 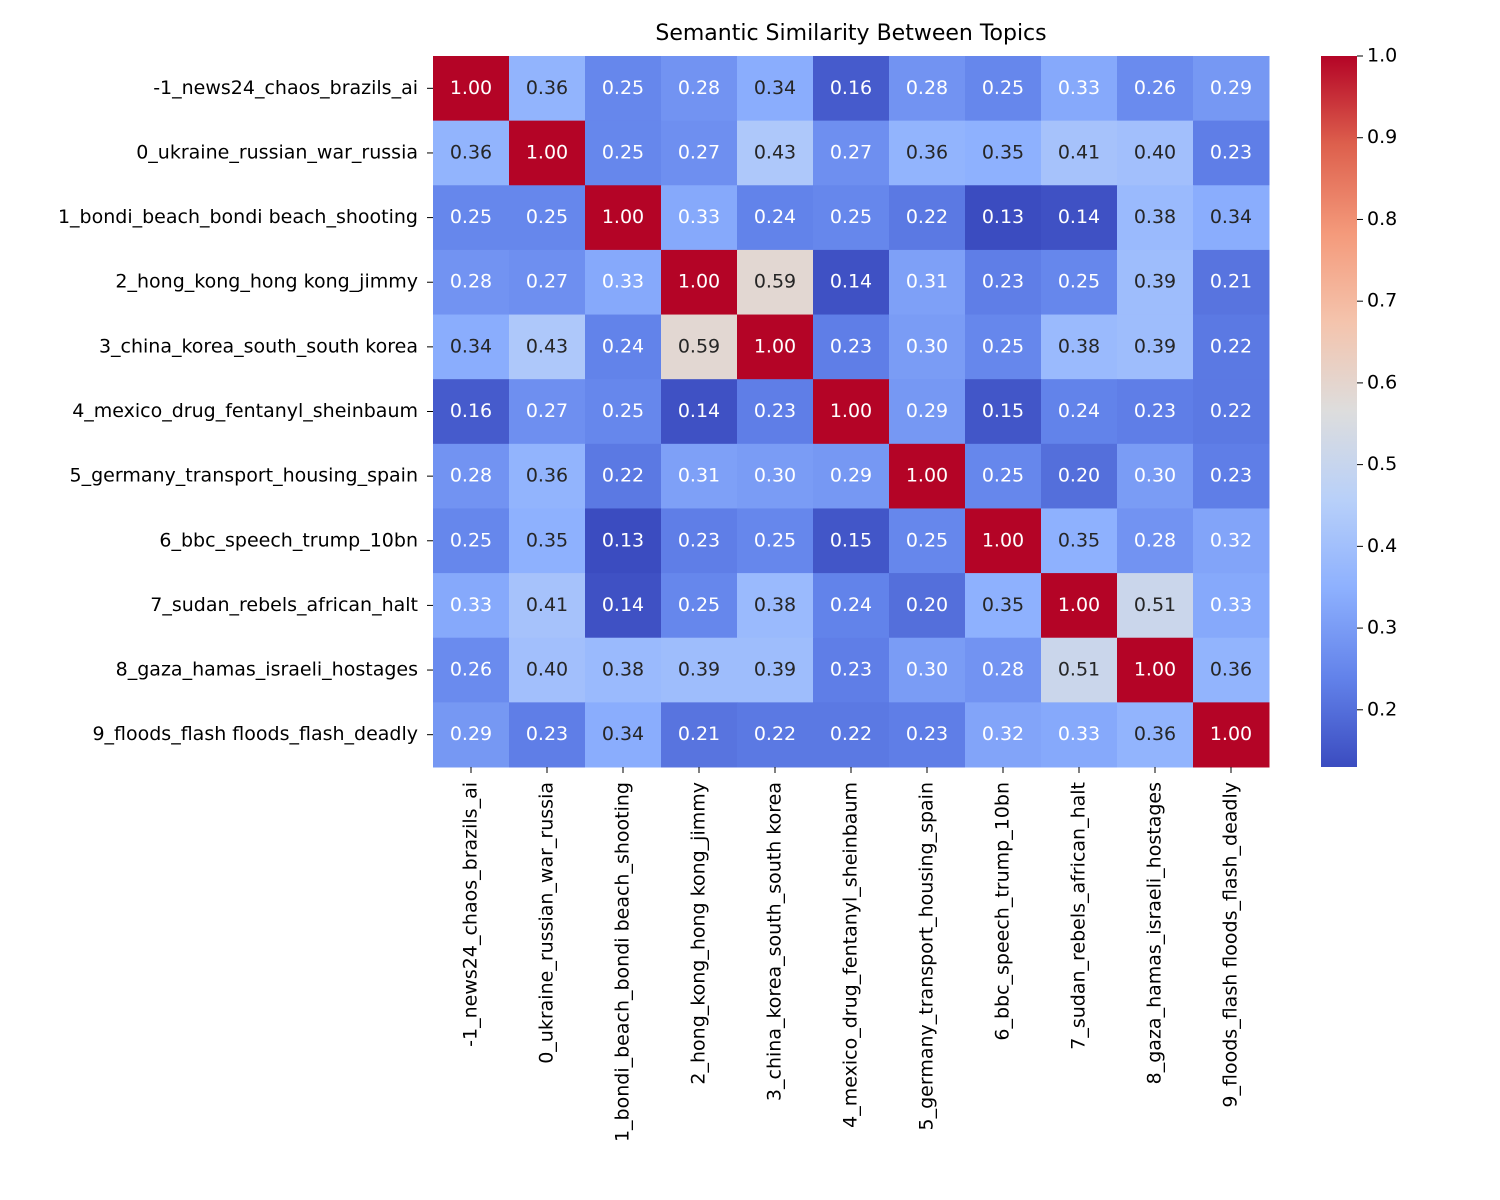 What do you see at coordinates (1382, 137) in the screenshot?
I see `colorbar-tick-label: 0.9` at bounding box center [1382, 137].